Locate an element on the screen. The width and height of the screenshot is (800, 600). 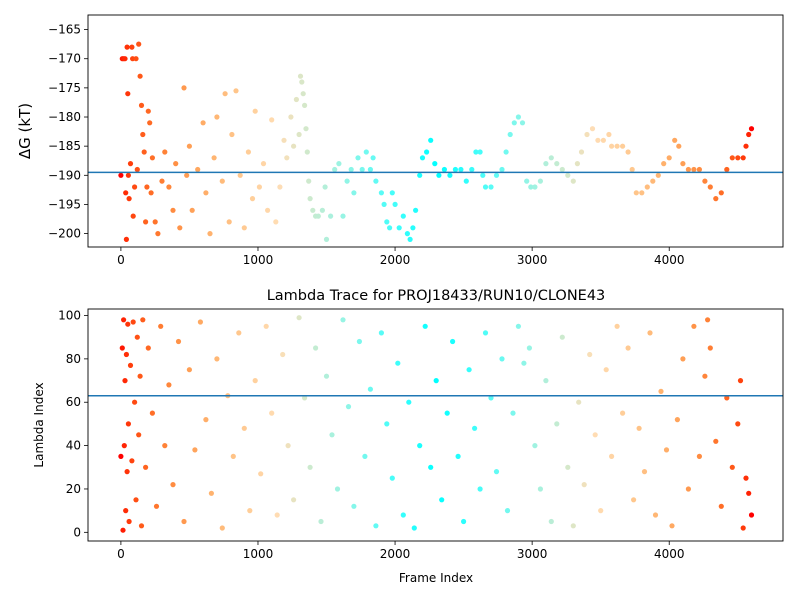
delta-g-y-tick-label: −190 is located at coordinates (64, 175).